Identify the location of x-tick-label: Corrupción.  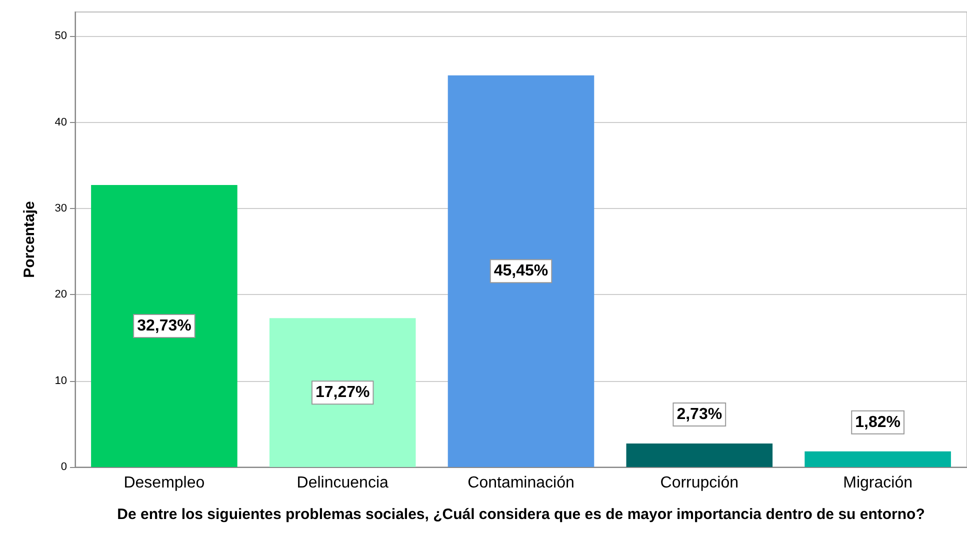
(699, 483).